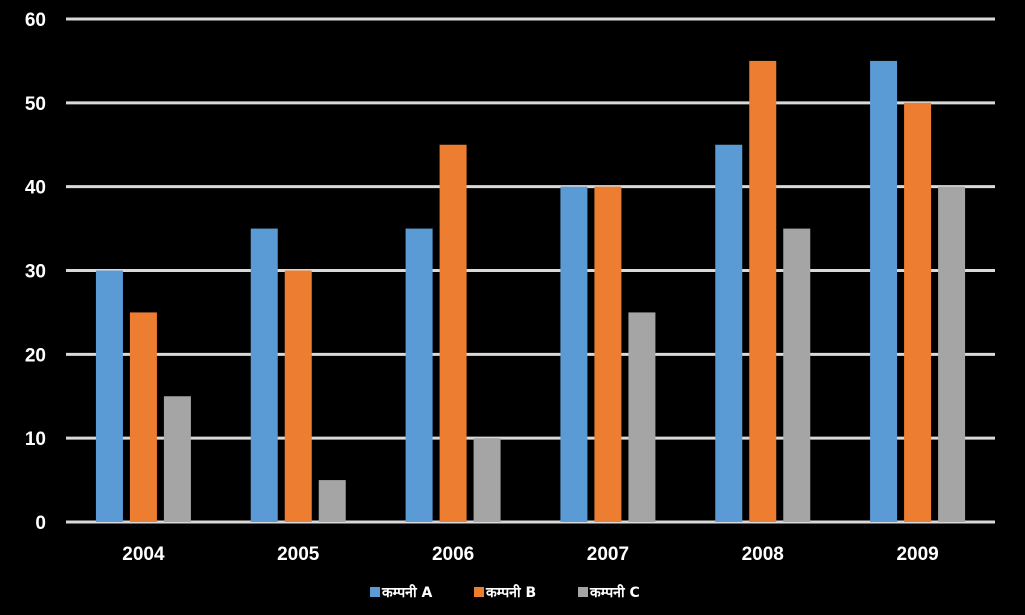  What do you see at coordinates (35, 188) in the screenshot?
I see `y-tick-label: 40` at bounding box center [35, 188].